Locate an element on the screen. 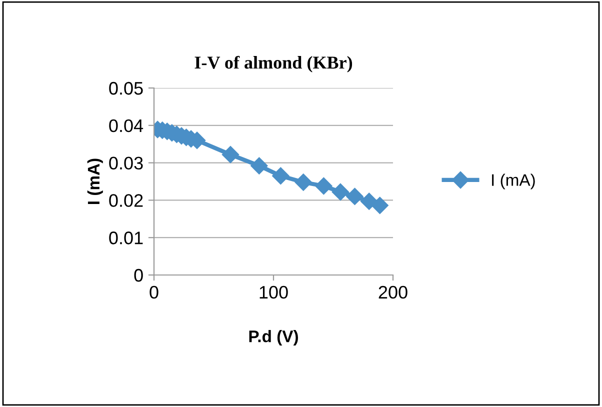 This screenshot has height=407, width=602. y-tick-label: 0.05 is located at coordinates (126, 88).